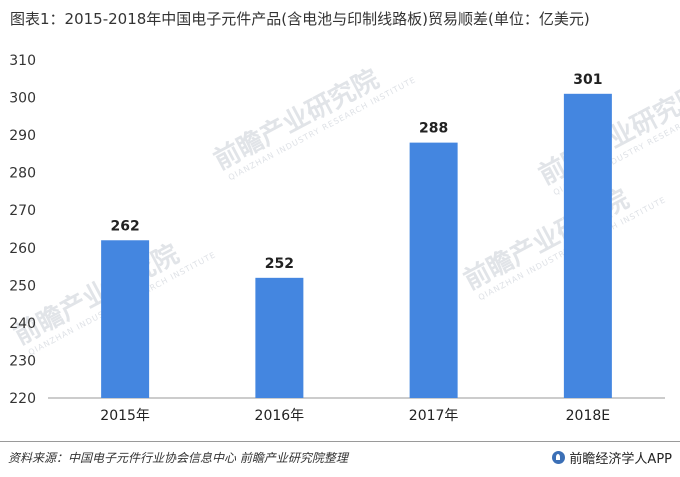  Describe the element at coordinates (22, 99) in the screenshot. I see `y-tick-label: 300` at that location.